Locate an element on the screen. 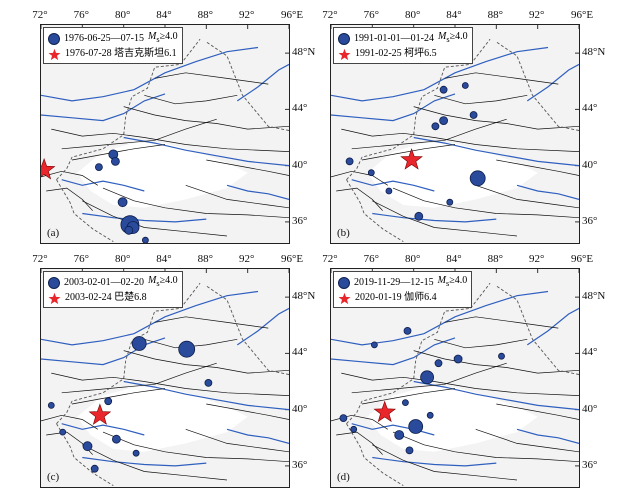  lat-tick-label: 40° is located at coordinates (590, 408).